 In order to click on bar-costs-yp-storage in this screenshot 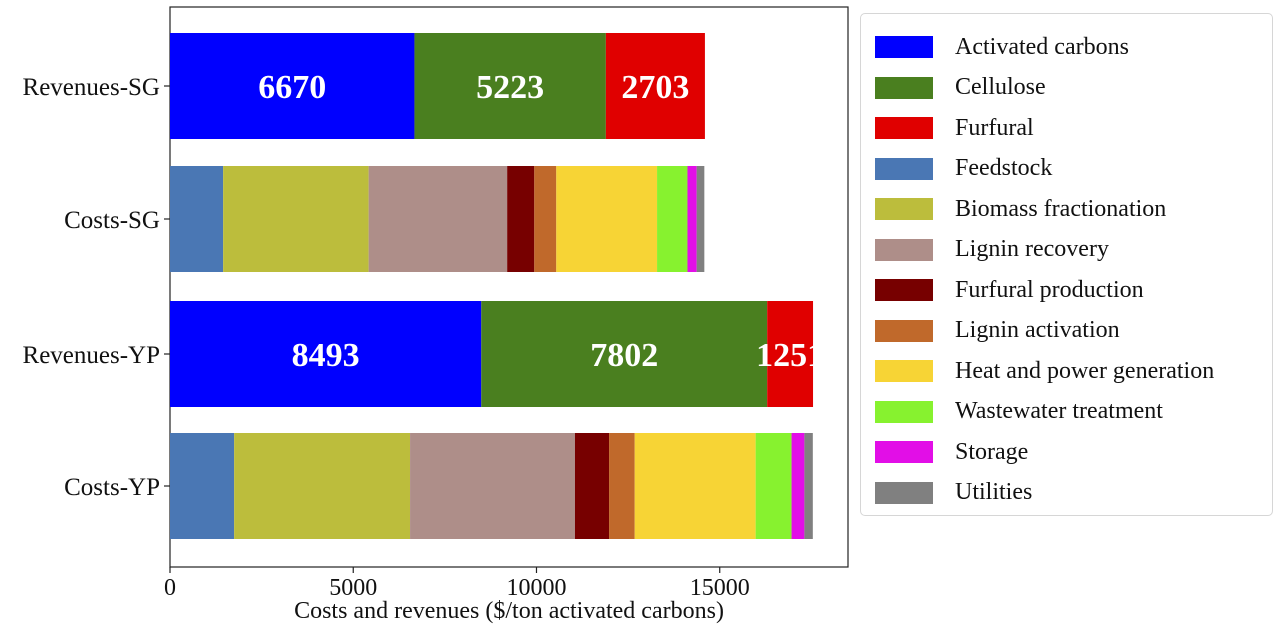, I will do `click(798, 486)`.